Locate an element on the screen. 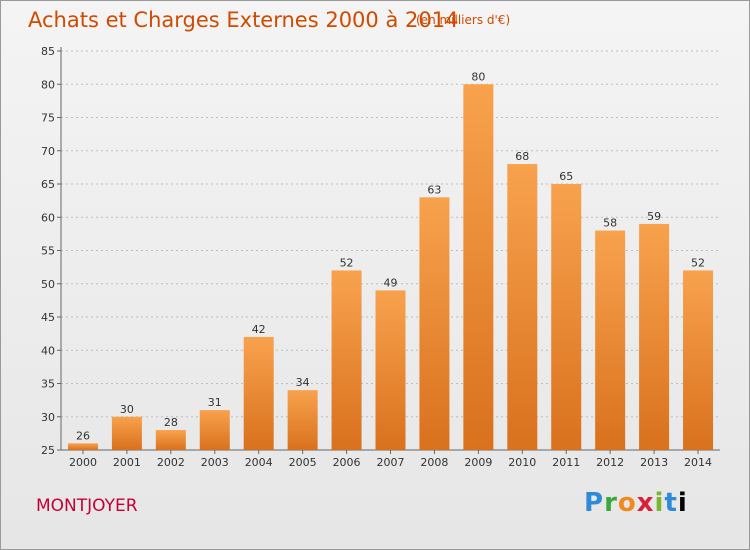  x-tick-label: 2004 is located at coordinates (259, 462).